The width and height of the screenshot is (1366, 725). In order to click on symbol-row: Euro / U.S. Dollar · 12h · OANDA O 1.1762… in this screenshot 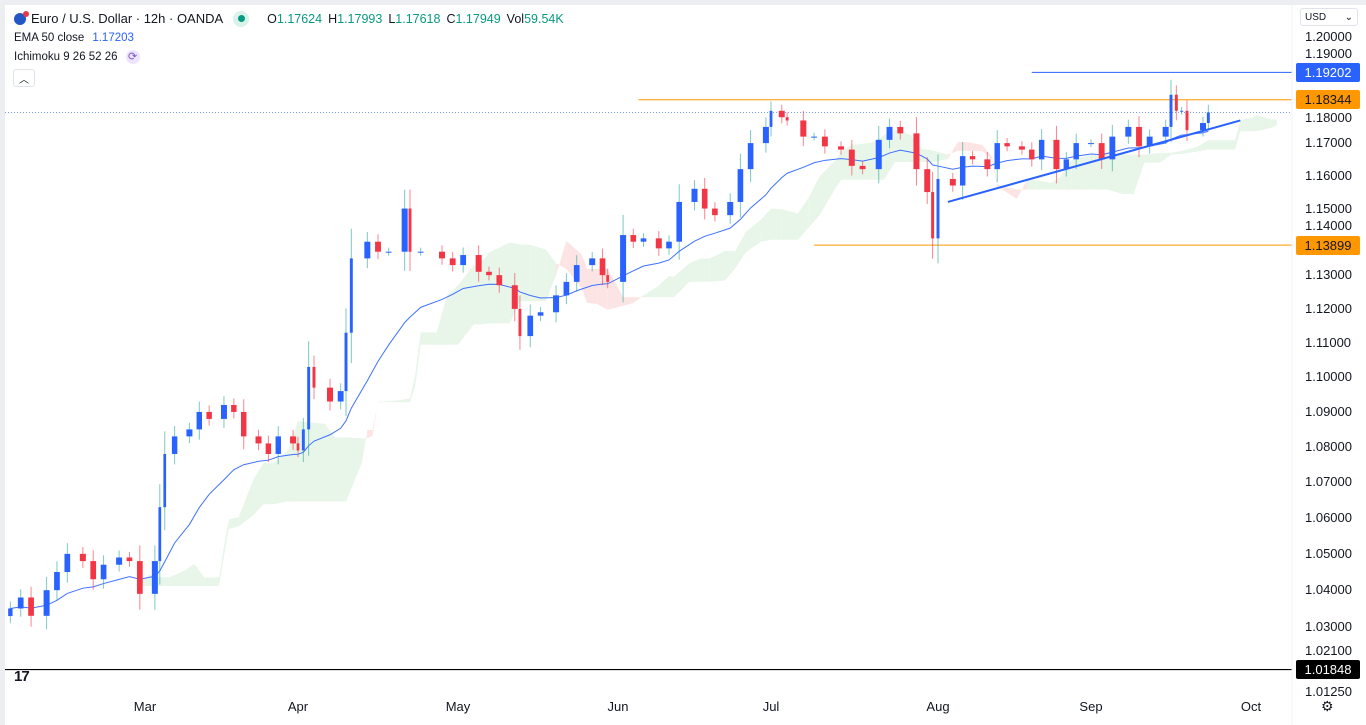, I will do `click(289, 18)`.